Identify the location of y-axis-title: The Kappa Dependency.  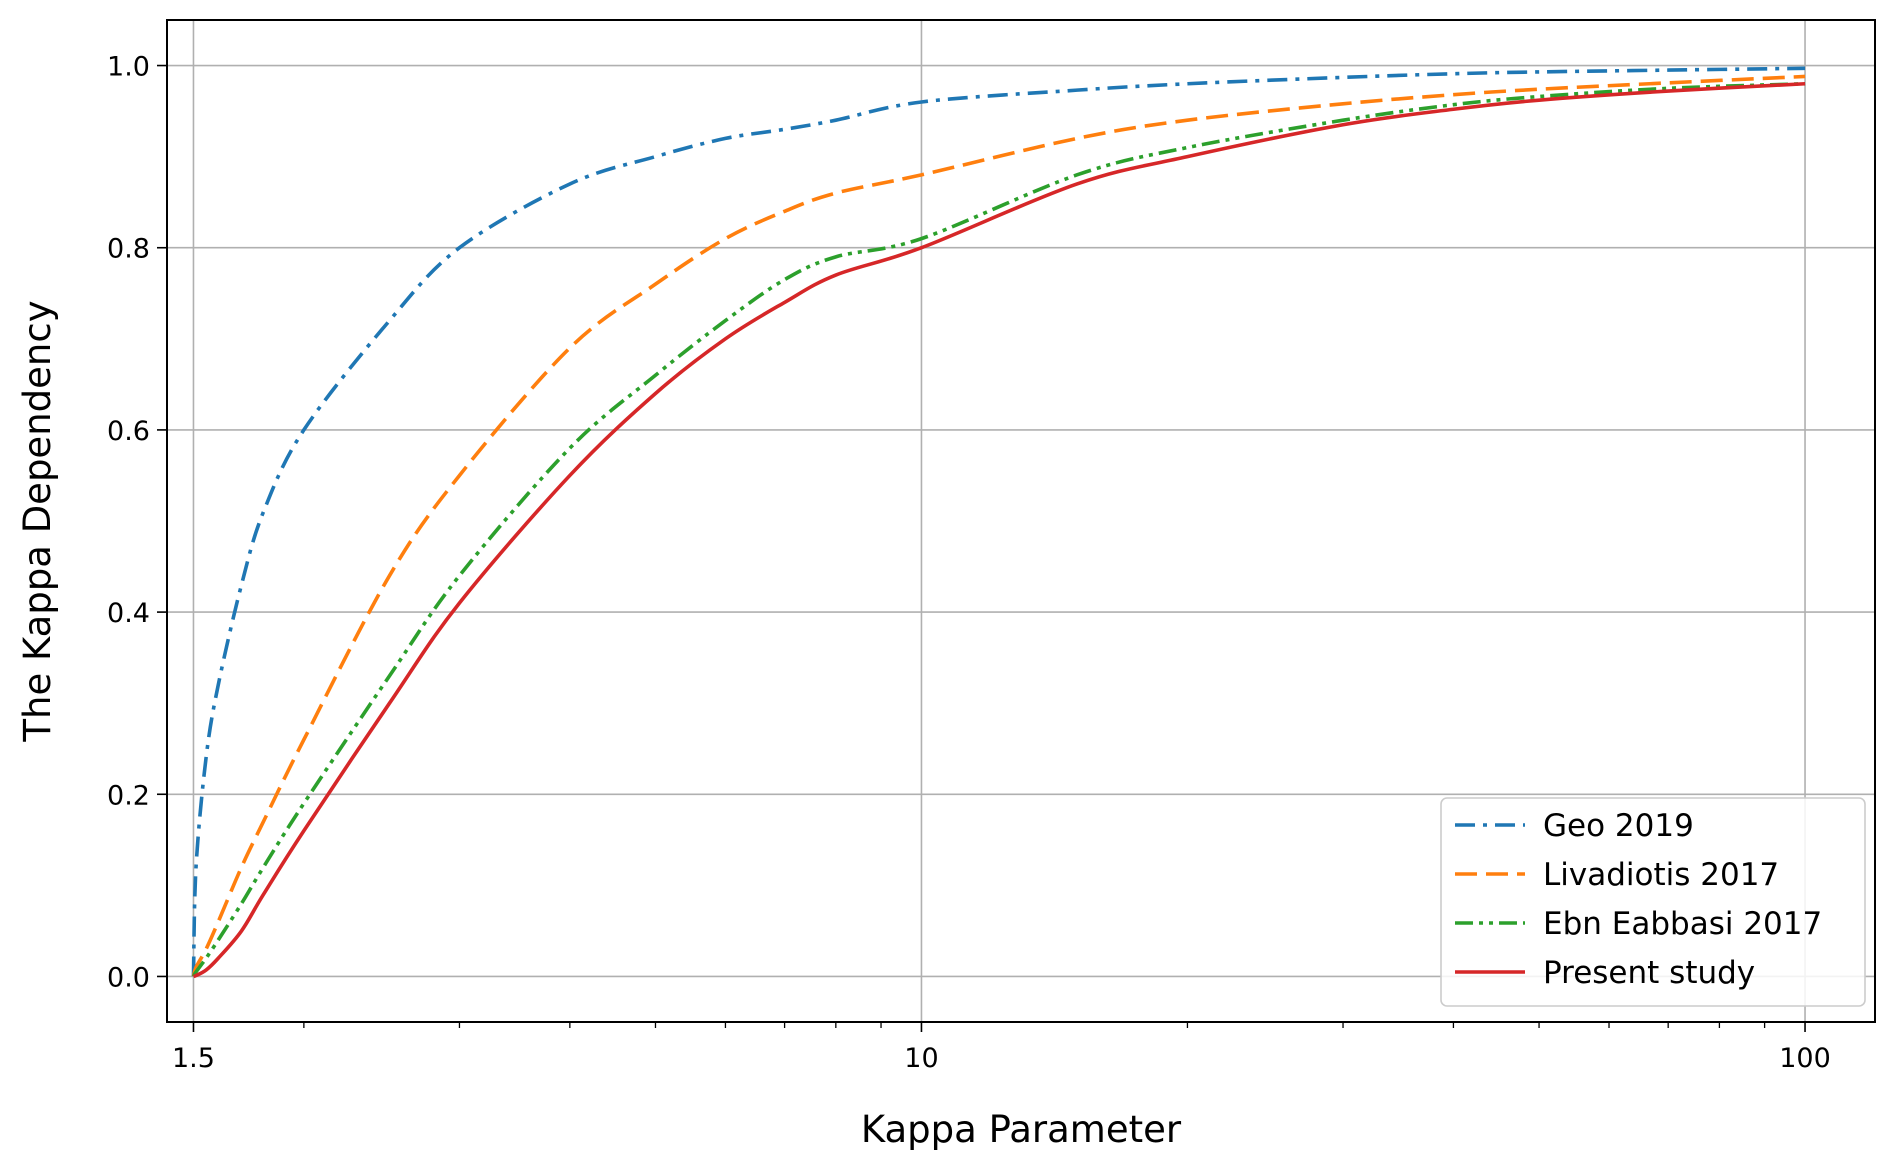
(37, 521).